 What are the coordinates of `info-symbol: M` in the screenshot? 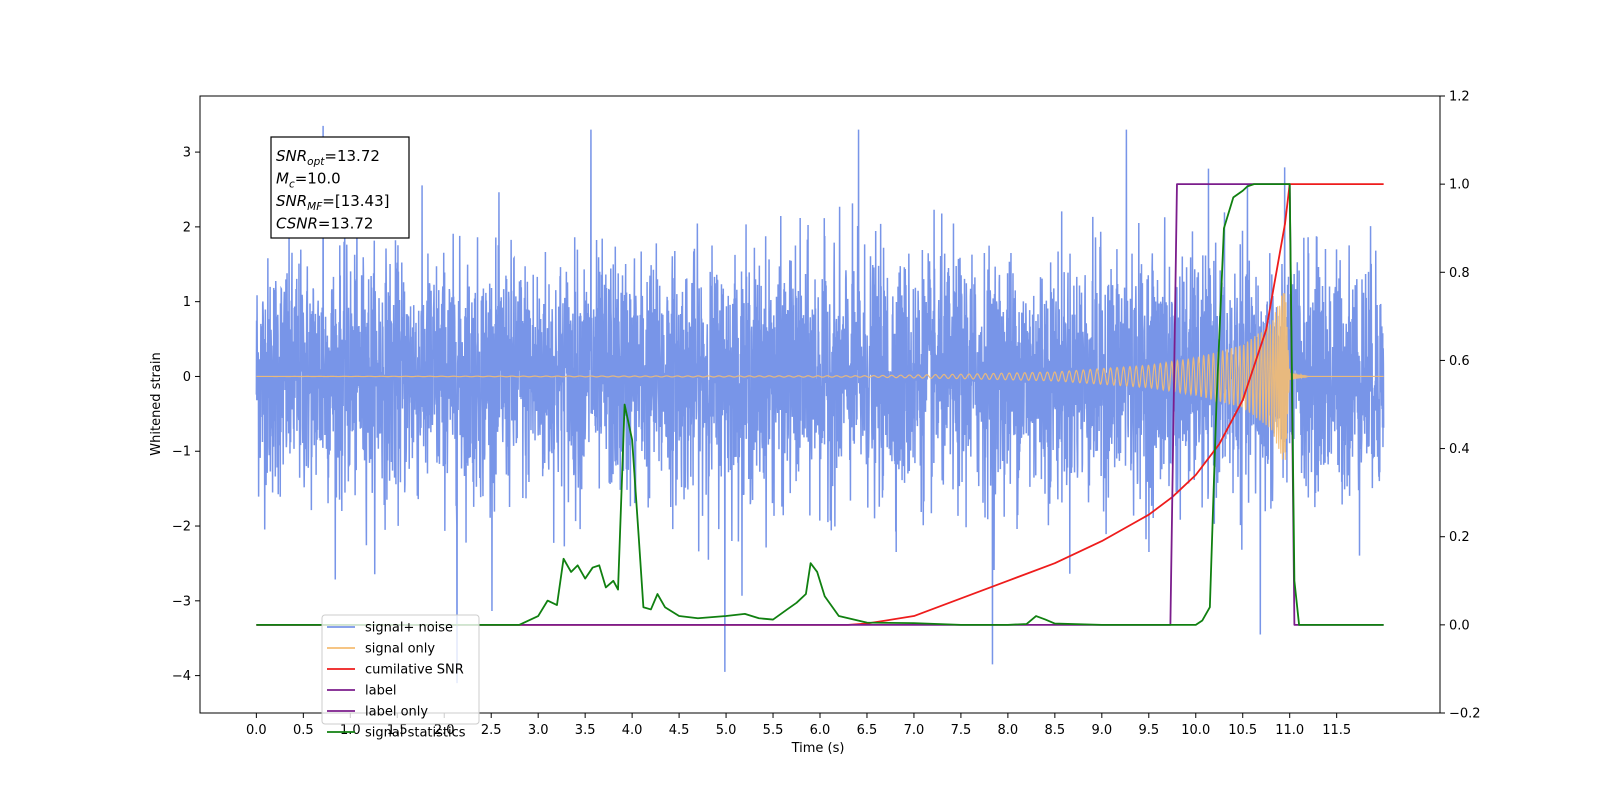 It's located at (282, 179).